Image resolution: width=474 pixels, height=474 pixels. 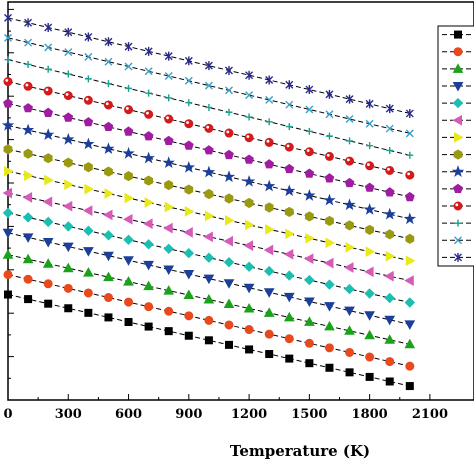 What do you see at coordinates (68, 414) in the screenshot?
I see `x-tick-label: 300` at bounding box center [68, 414].